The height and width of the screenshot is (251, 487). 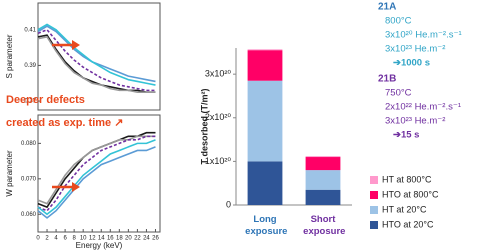 What do you see at coordinates (47, 239) in the screenshot?
I see `x-tick-label: 2` at bounding box center [47, 239].